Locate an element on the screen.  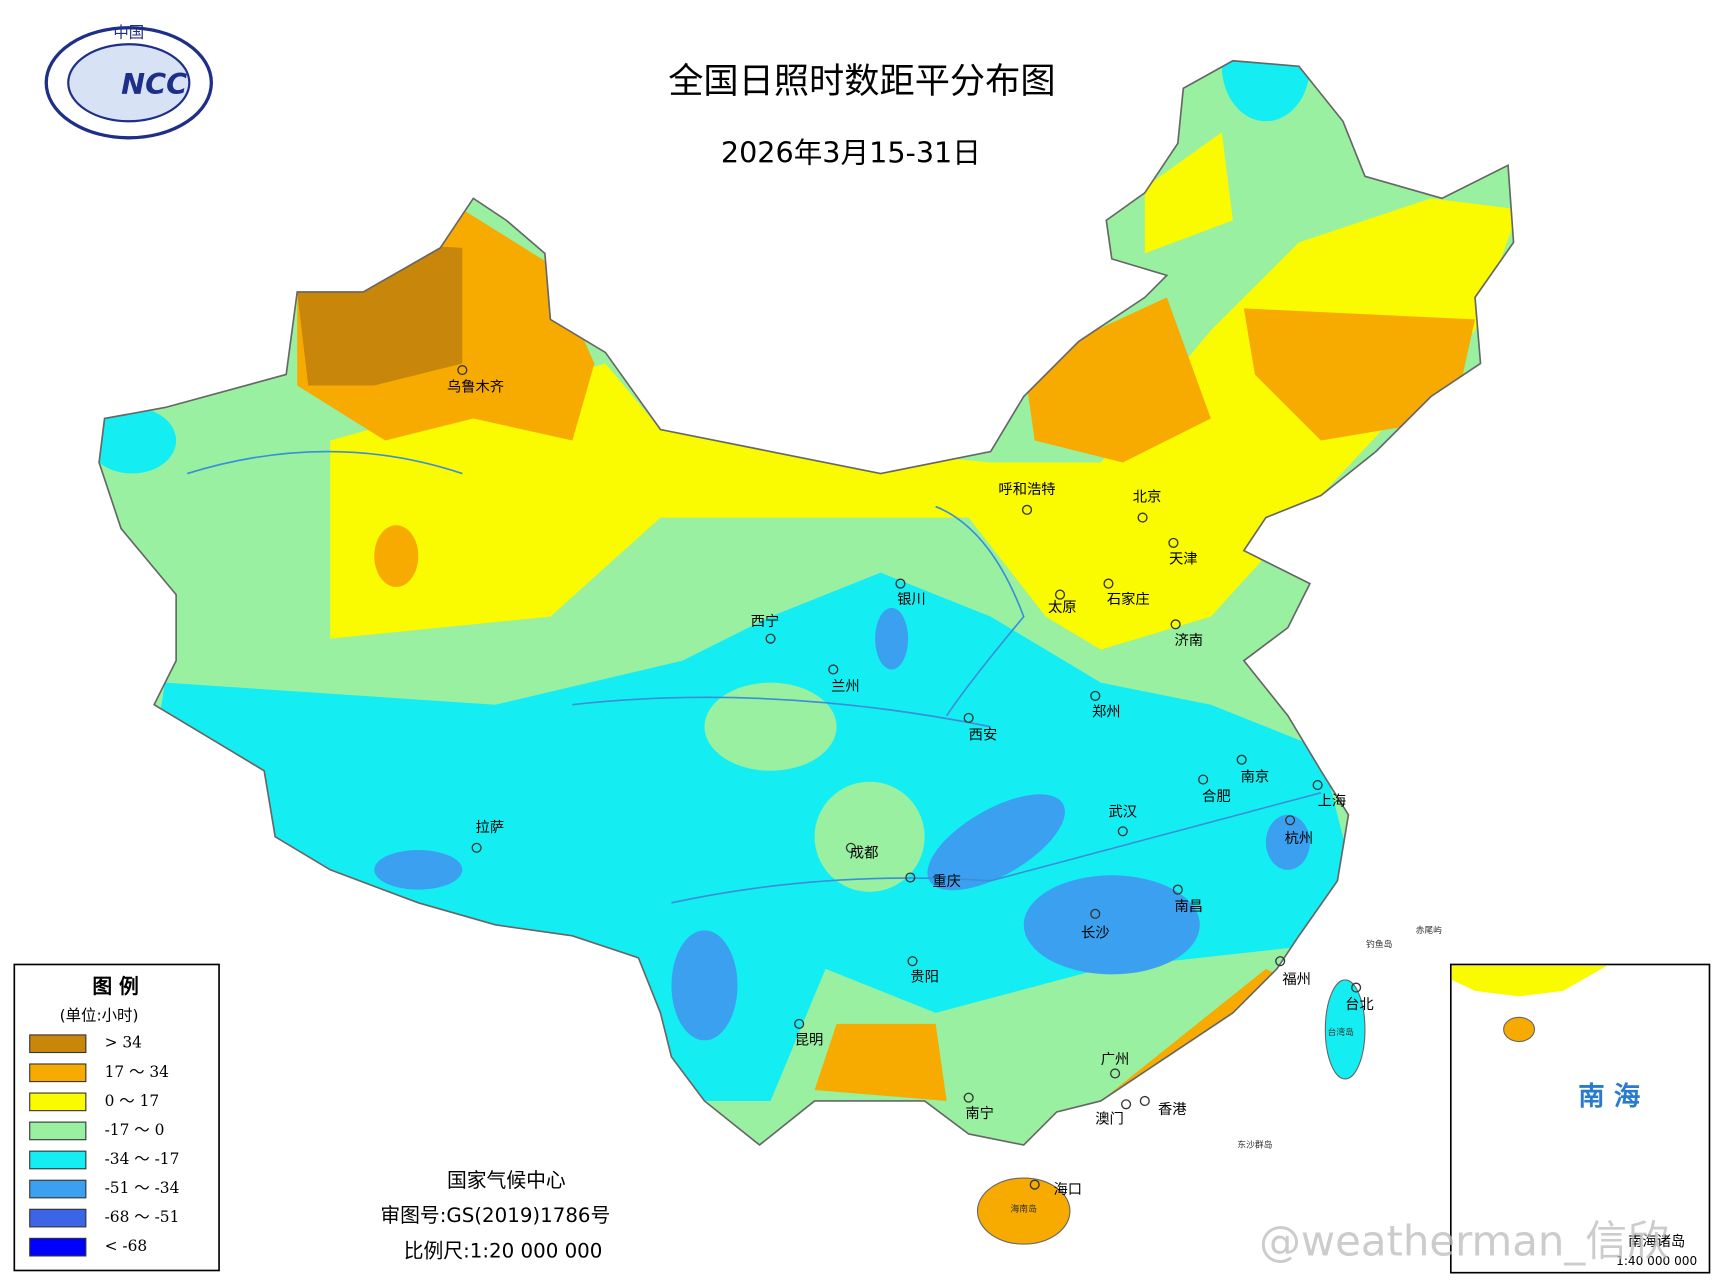
city-label: 郑州 is located at coordinates (1106, 711).